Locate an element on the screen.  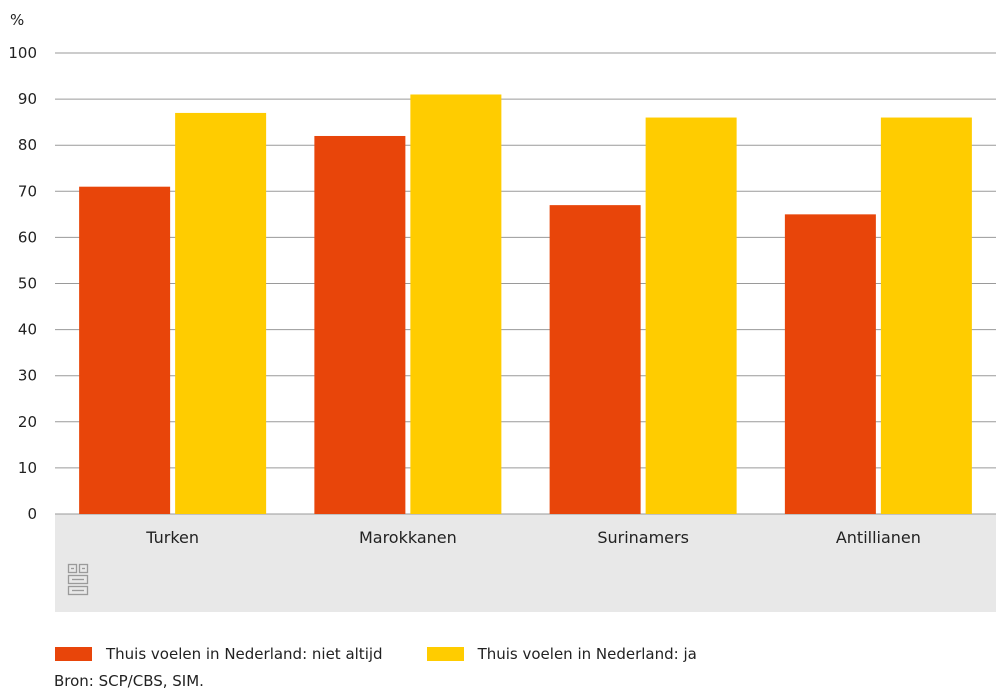
y-tick-label: 70 is located at coordinates (27, 191).